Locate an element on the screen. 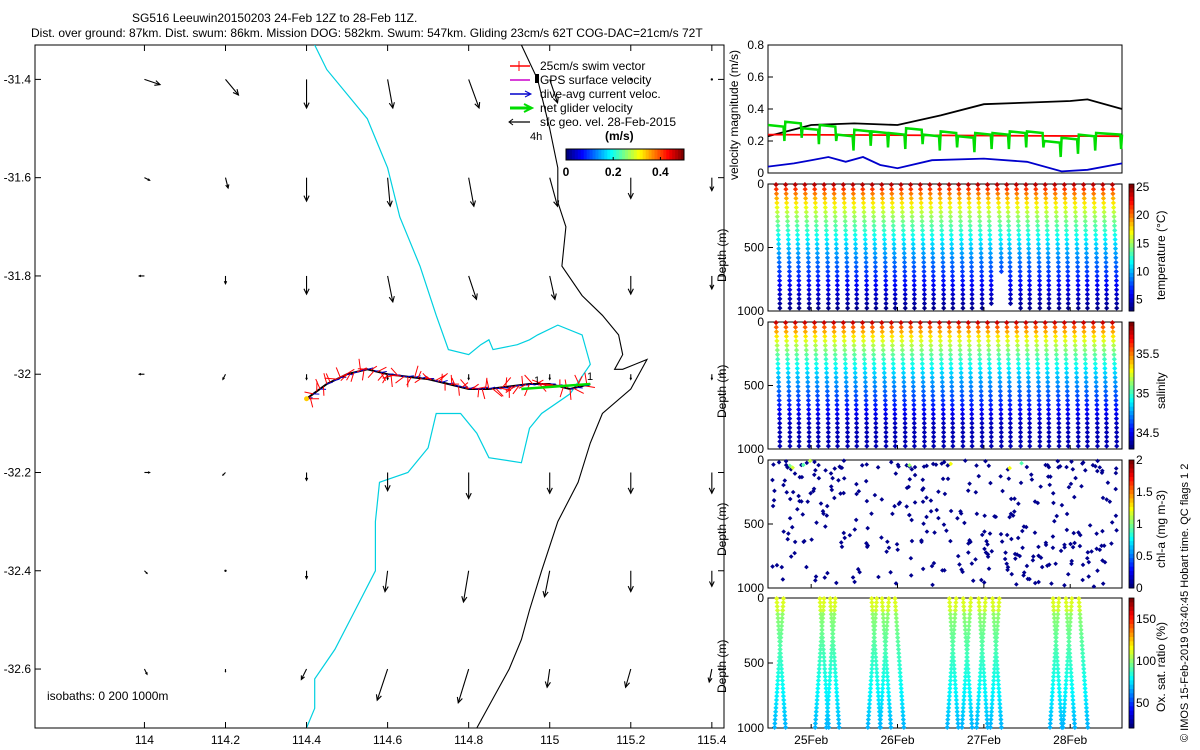  salinity-ylabel: Depth (m) is located at coordinates (722, 391).